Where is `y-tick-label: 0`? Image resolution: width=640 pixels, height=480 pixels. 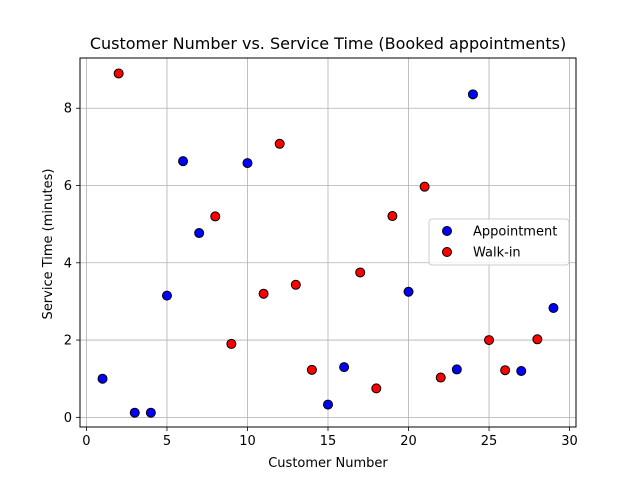 y-tick-label: 0 is located at coordinates (68, 418).